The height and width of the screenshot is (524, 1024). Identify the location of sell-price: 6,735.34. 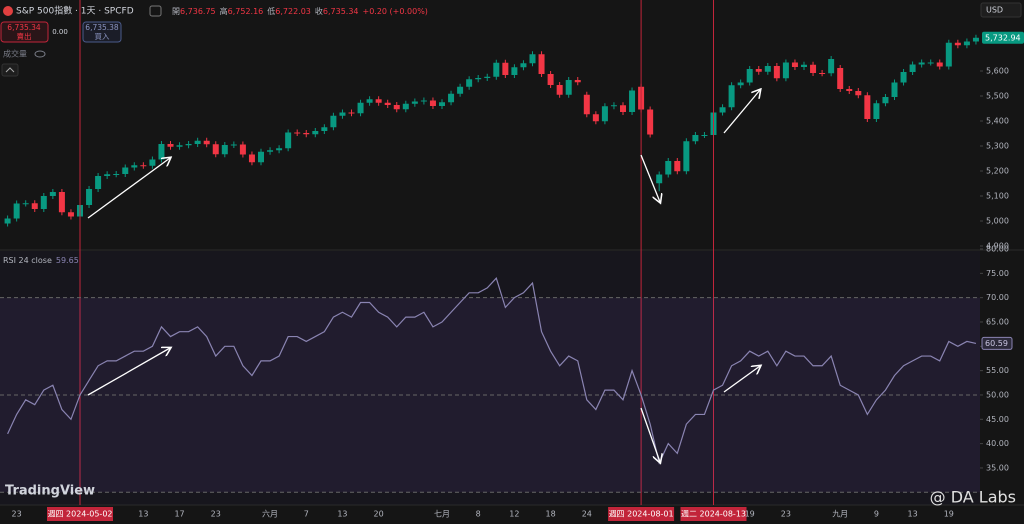
(24, 27).